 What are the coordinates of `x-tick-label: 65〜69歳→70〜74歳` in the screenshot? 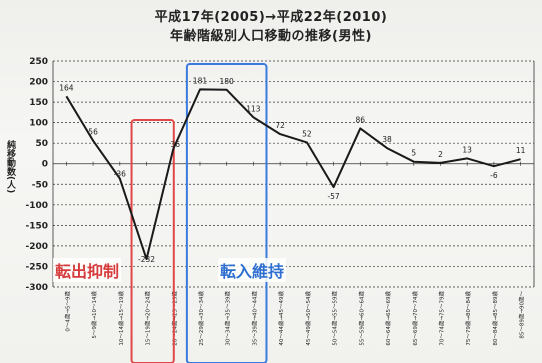 It's located at (415, 318).